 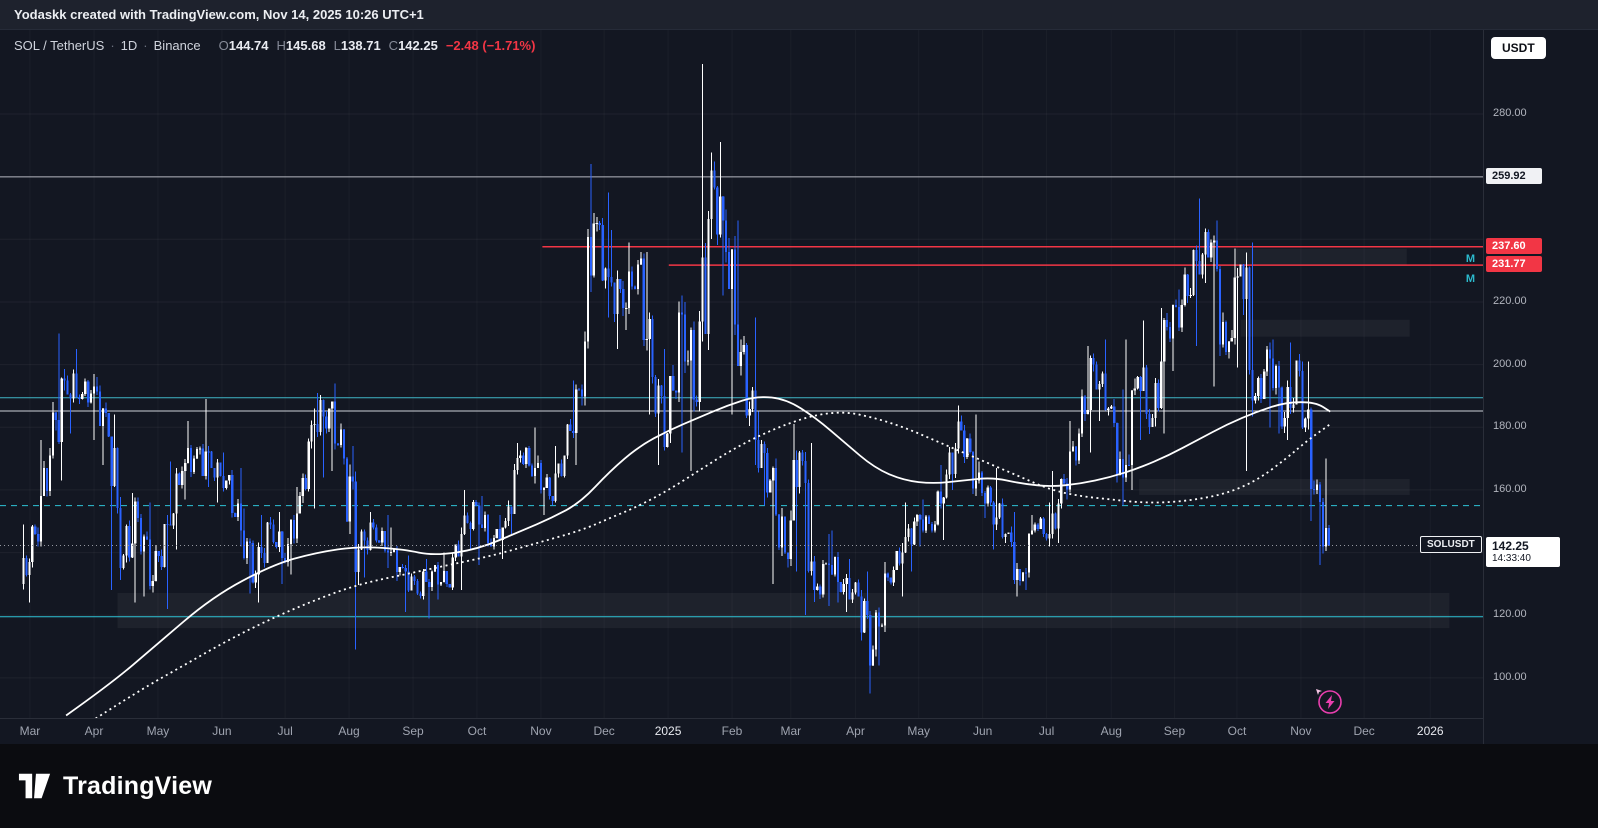 I want to click on symbol-tag: SOLUSDT, so click(x=1451, y=544).